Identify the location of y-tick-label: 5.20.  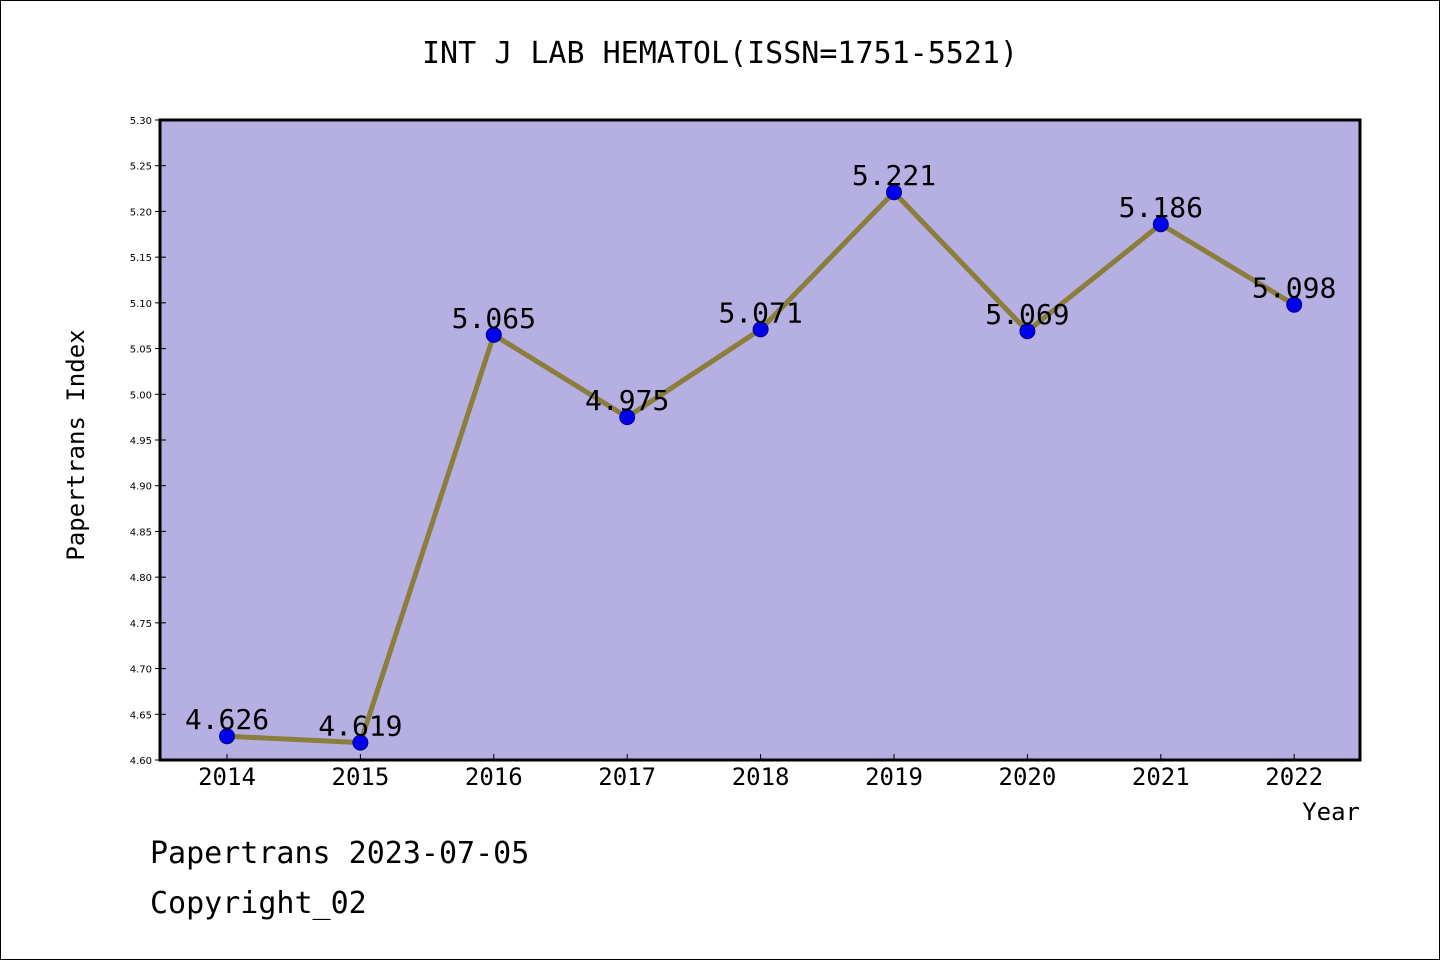
(141, 212).